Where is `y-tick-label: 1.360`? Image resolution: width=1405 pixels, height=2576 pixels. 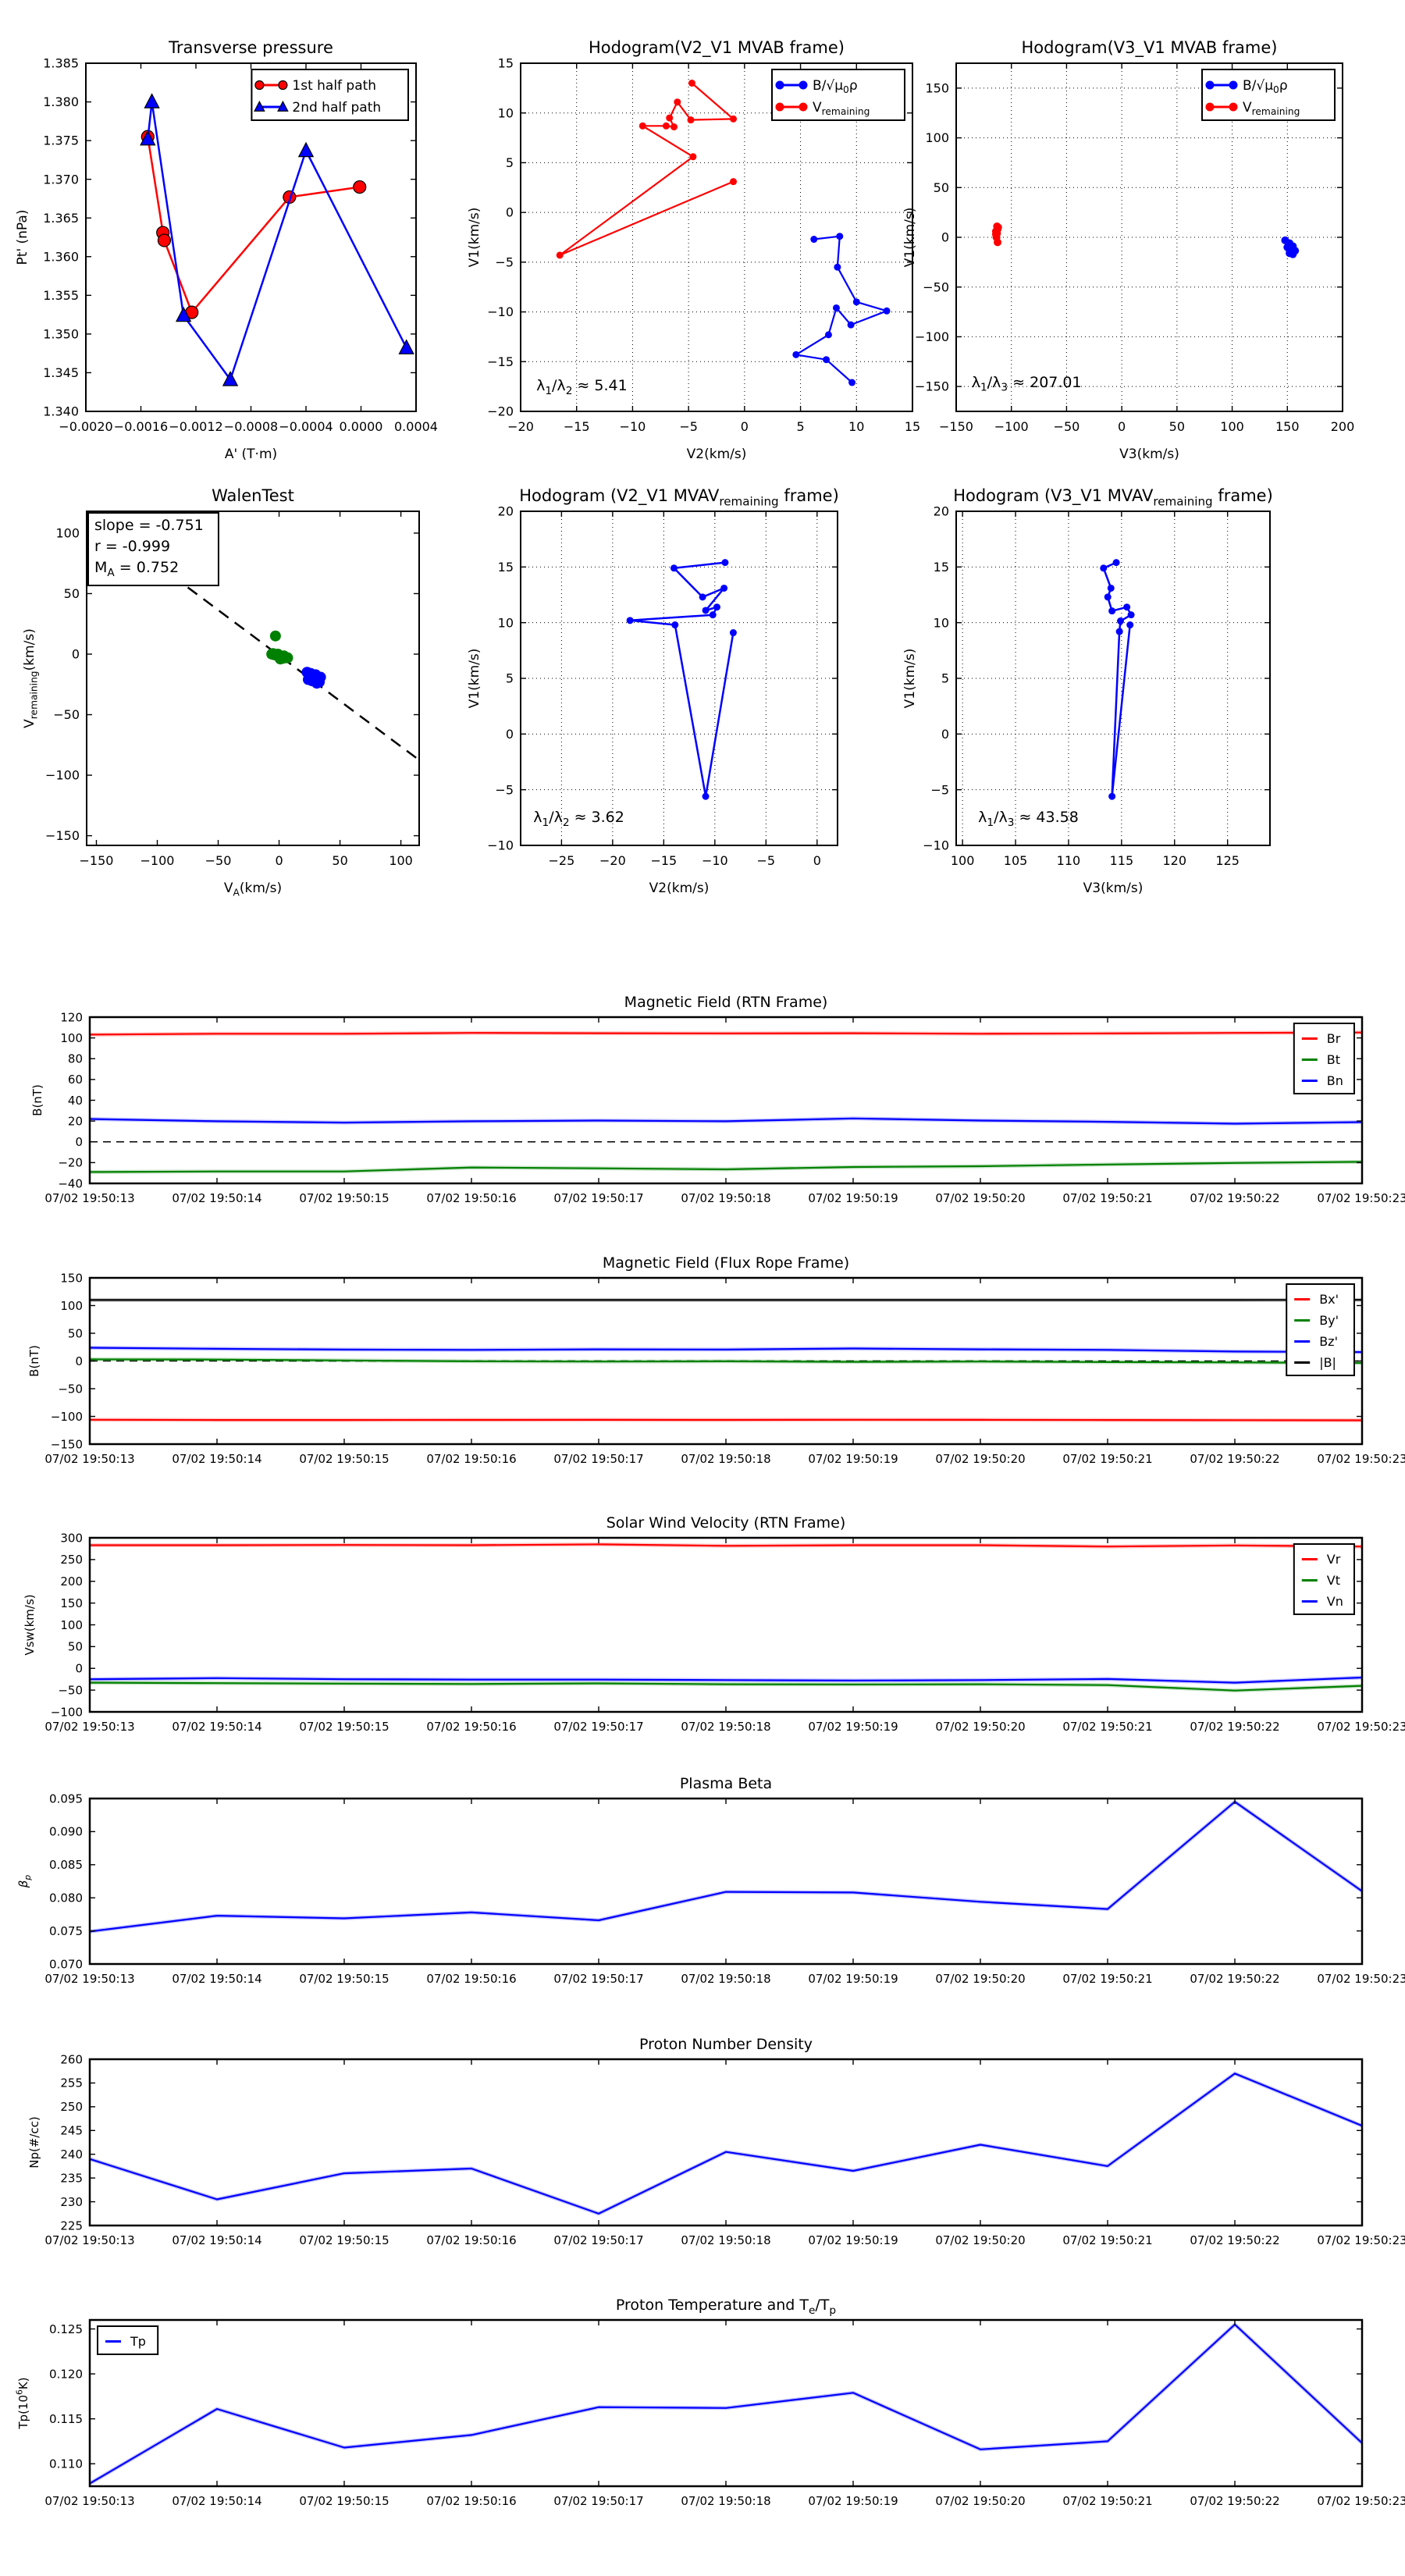
y-tick-label: 1.360 is located at coordinates (61, 256).